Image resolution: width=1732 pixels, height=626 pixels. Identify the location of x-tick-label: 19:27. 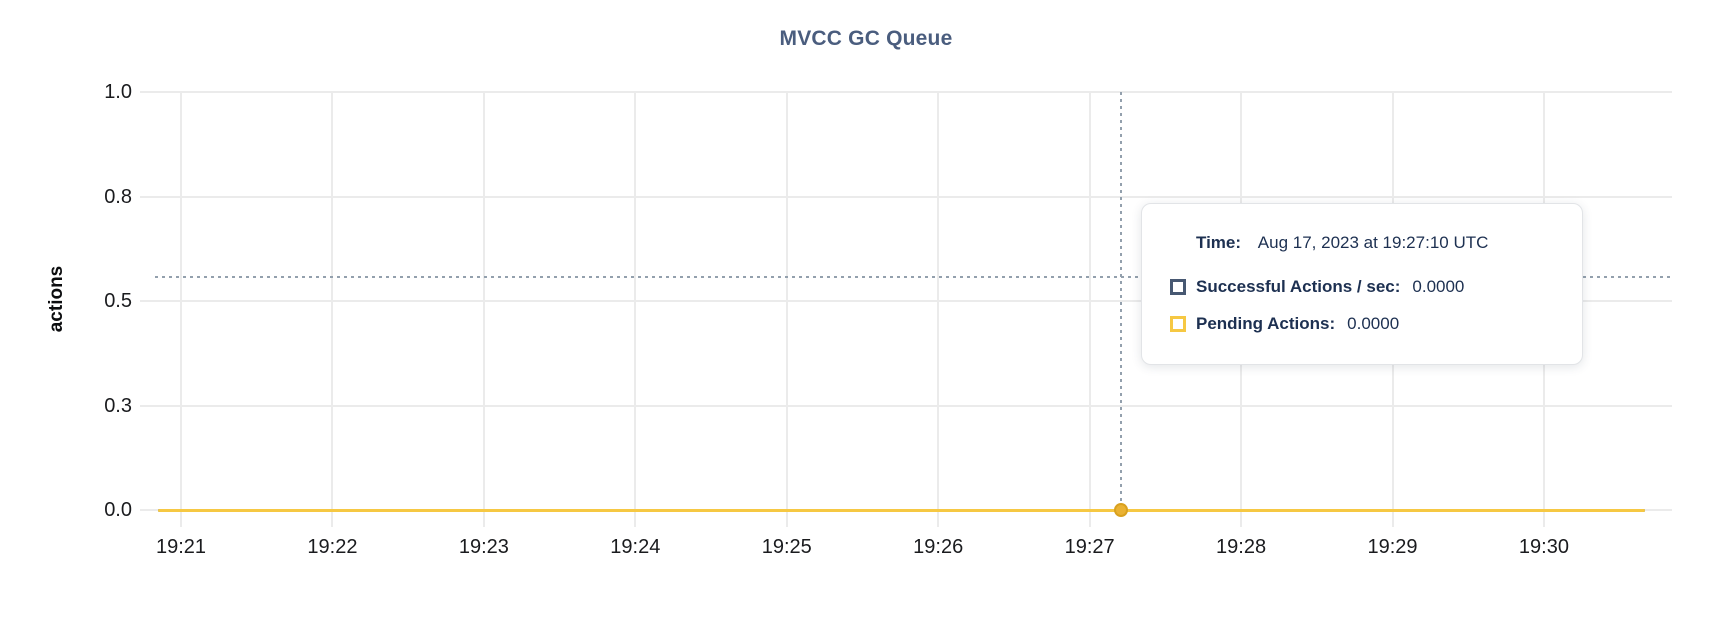
(1089, 547).